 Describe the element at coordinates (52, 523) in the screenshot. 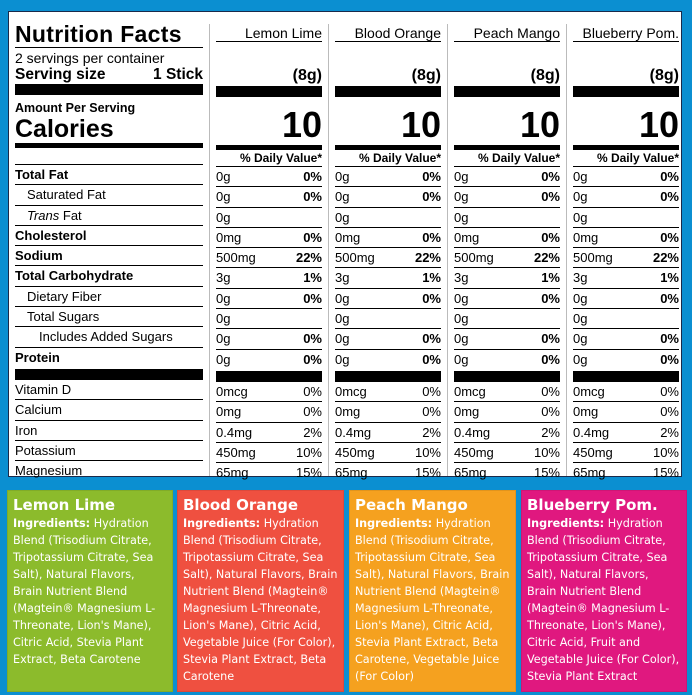

I see `ingredients-label: Ingredients:` at that location.